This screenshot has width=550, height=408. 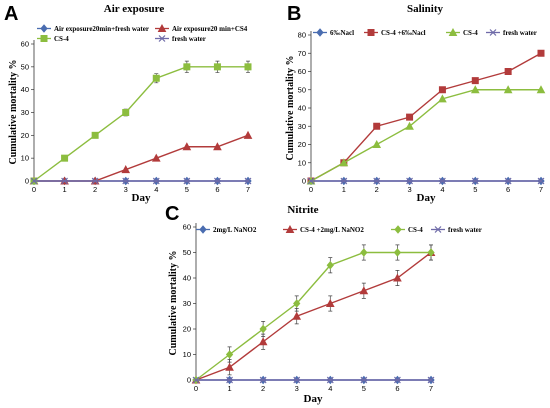 I want to click on y-tick-label: 10, so click(x=187, y=354).